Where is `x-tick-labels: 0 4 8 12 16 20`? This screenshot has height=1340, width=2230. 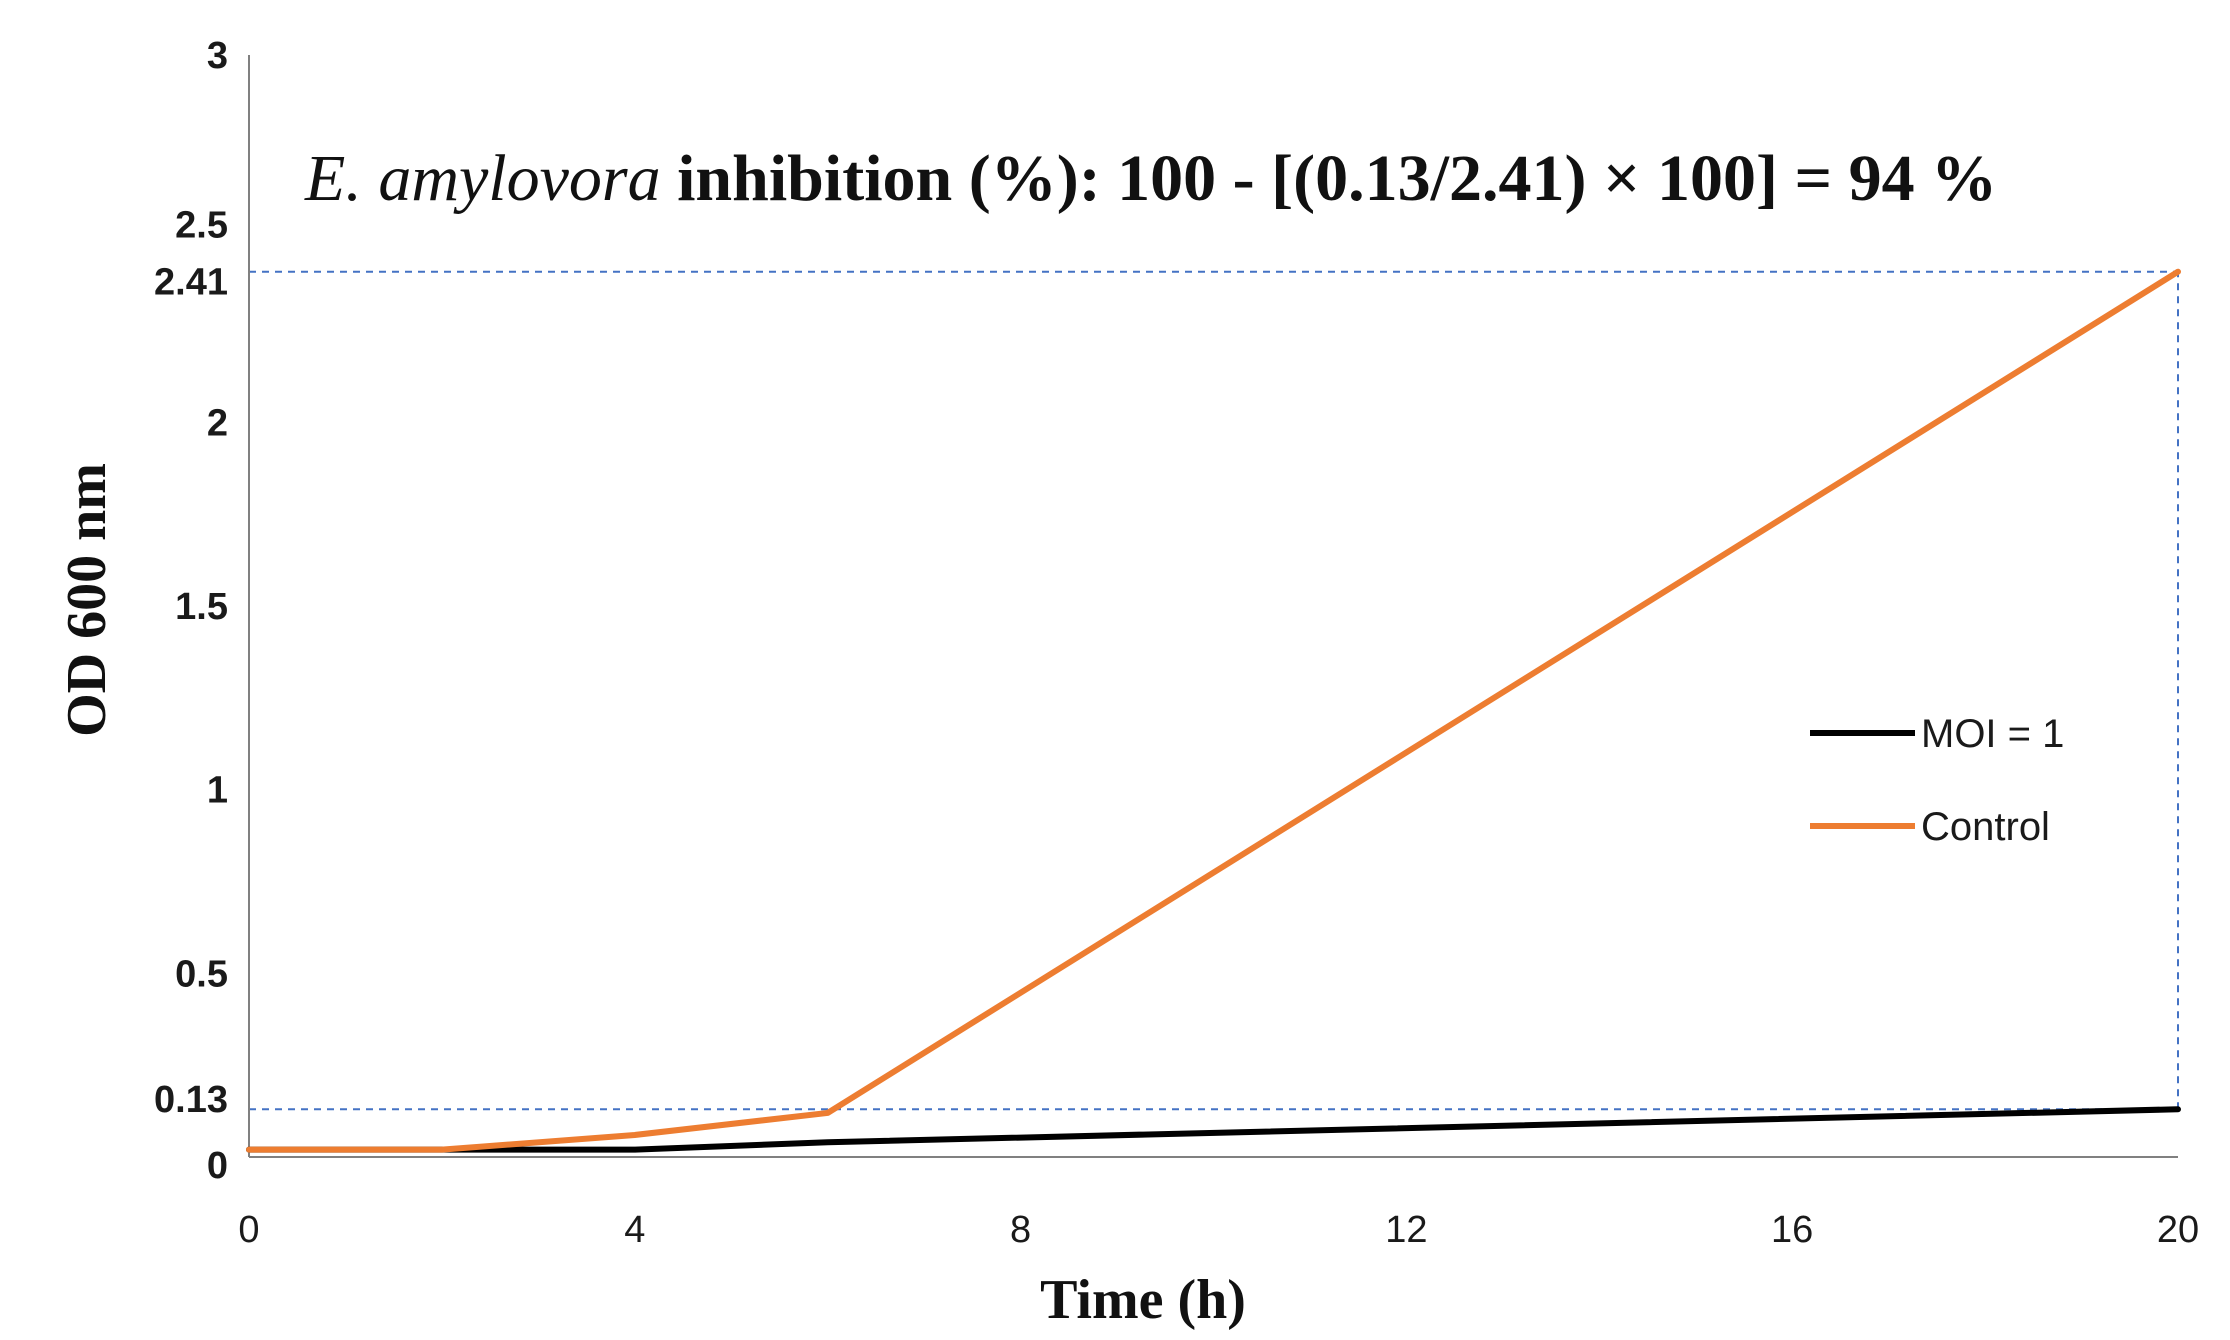
x-tick-labels: 0 4 8 12 16 20 is located at coordinates (1218, 1230).